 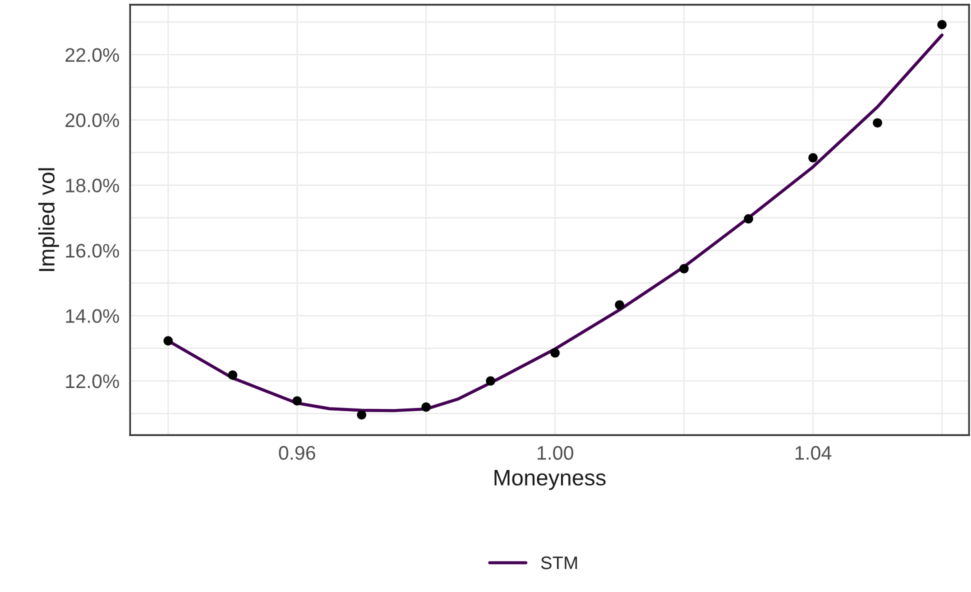 I want to click on y-tick-label: 14.0%, so click(x=93, y=316).